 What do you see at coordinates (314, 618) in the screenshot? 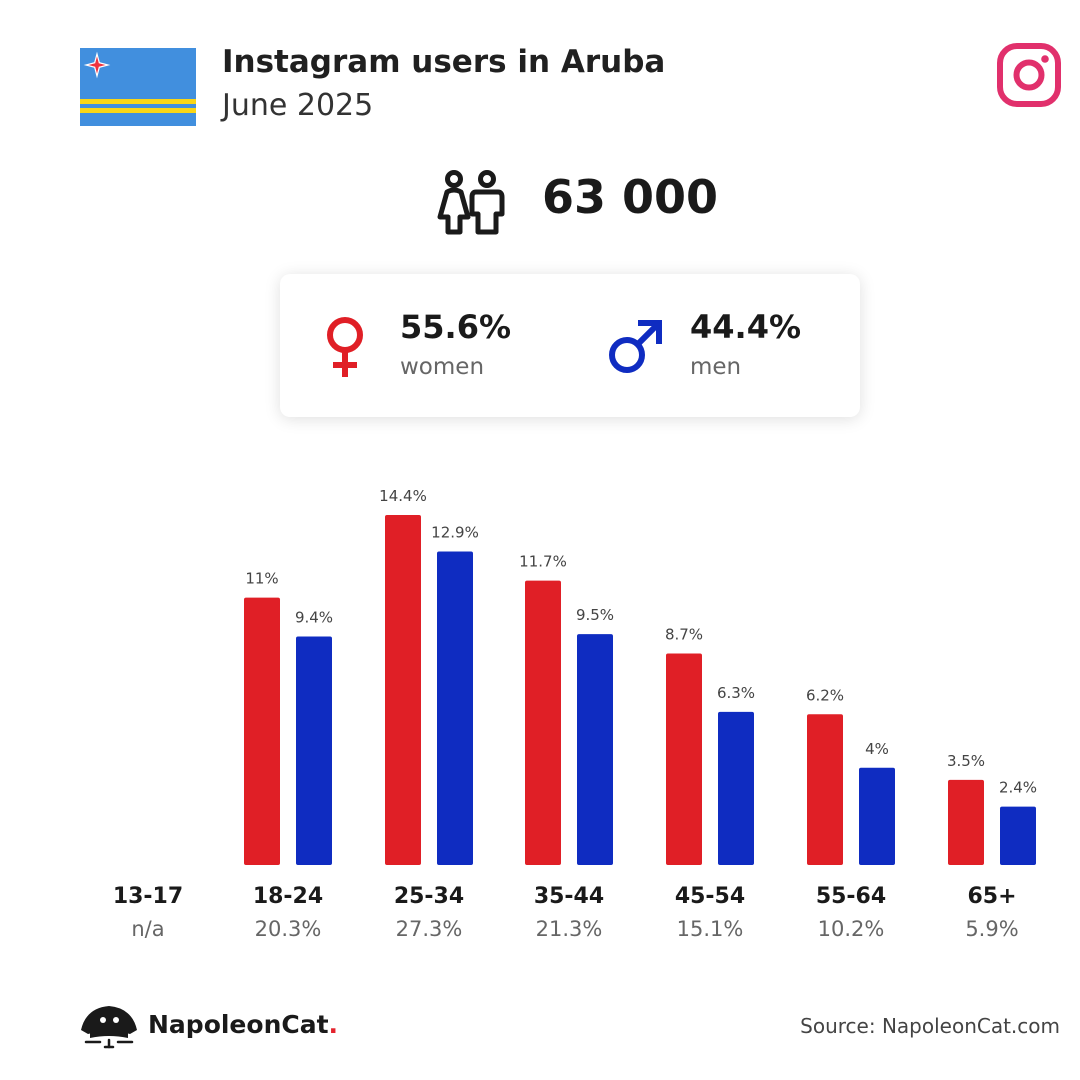
I see `bar-value-label: 9.4%` at bounding box center [314, 618].